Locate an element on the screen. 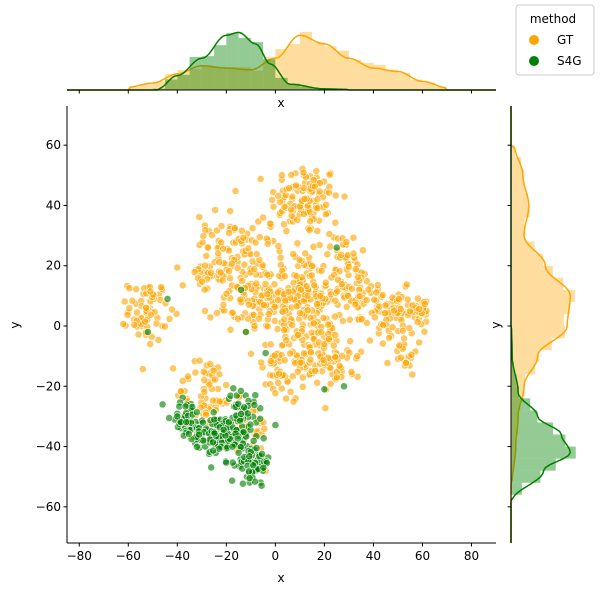 The image size is (600, 600). x-tick-label: 40 is located at coordinates (373, 556).